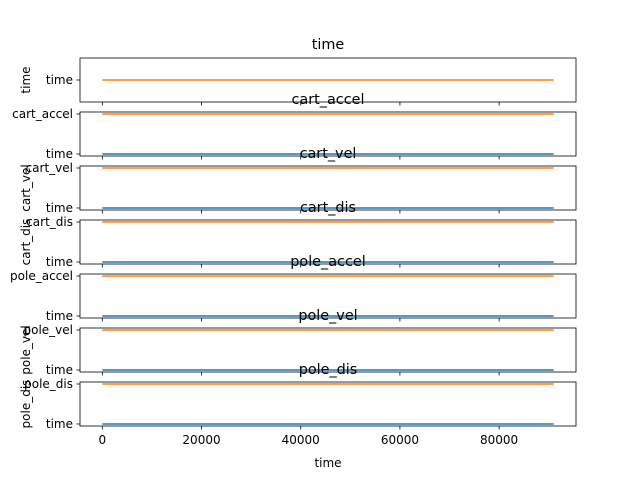 The width and height of the screenshot is (640, 480). What do you see at coordinates (327, 463) in the screenshot?
I see `x-axis-label: time` at bounding box center [327, 463].